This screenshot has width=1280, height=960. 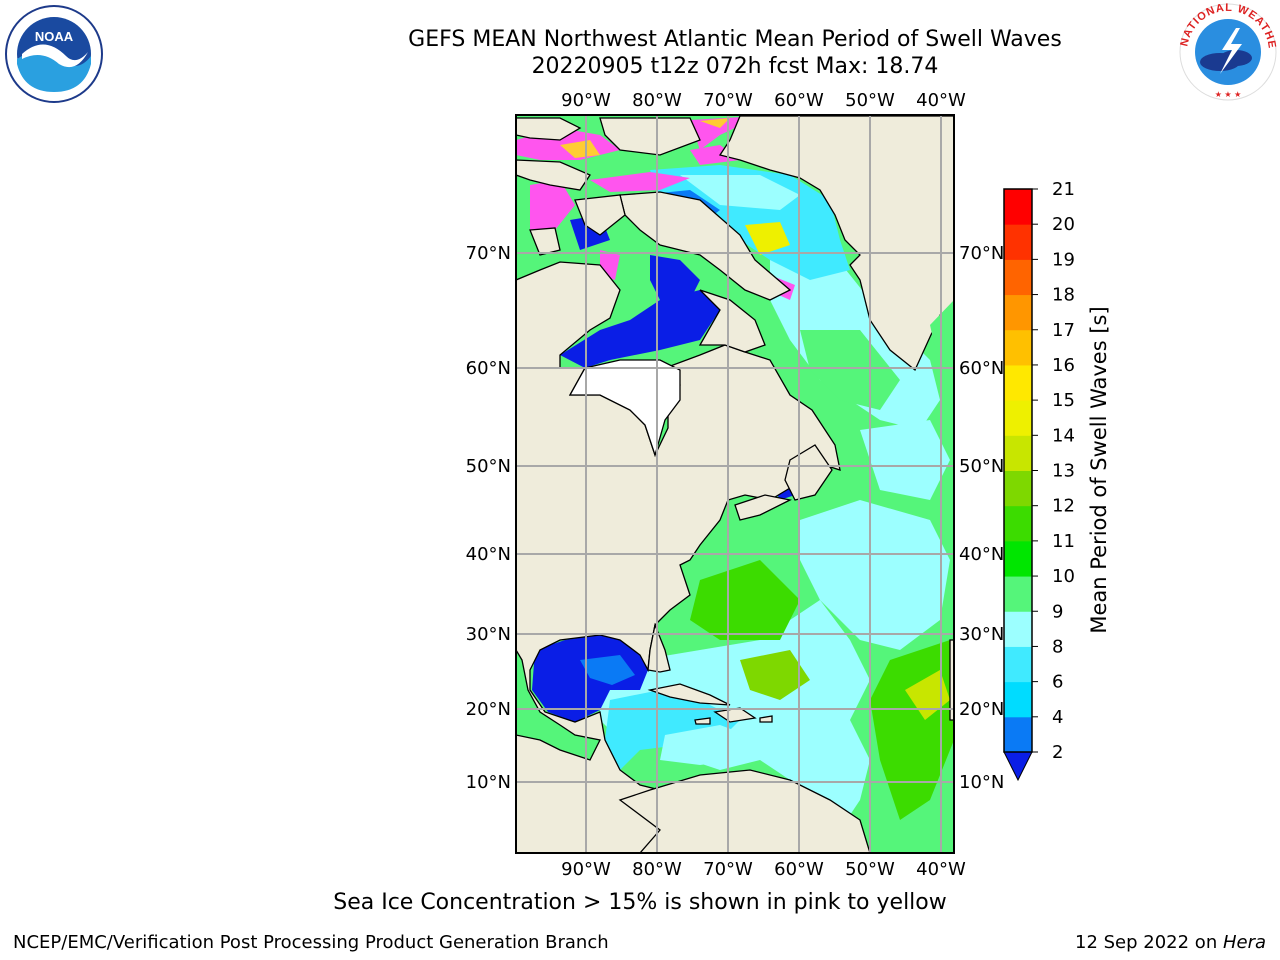 I want to click on noaa-logo: NOAA, so click(x=54, y=54).